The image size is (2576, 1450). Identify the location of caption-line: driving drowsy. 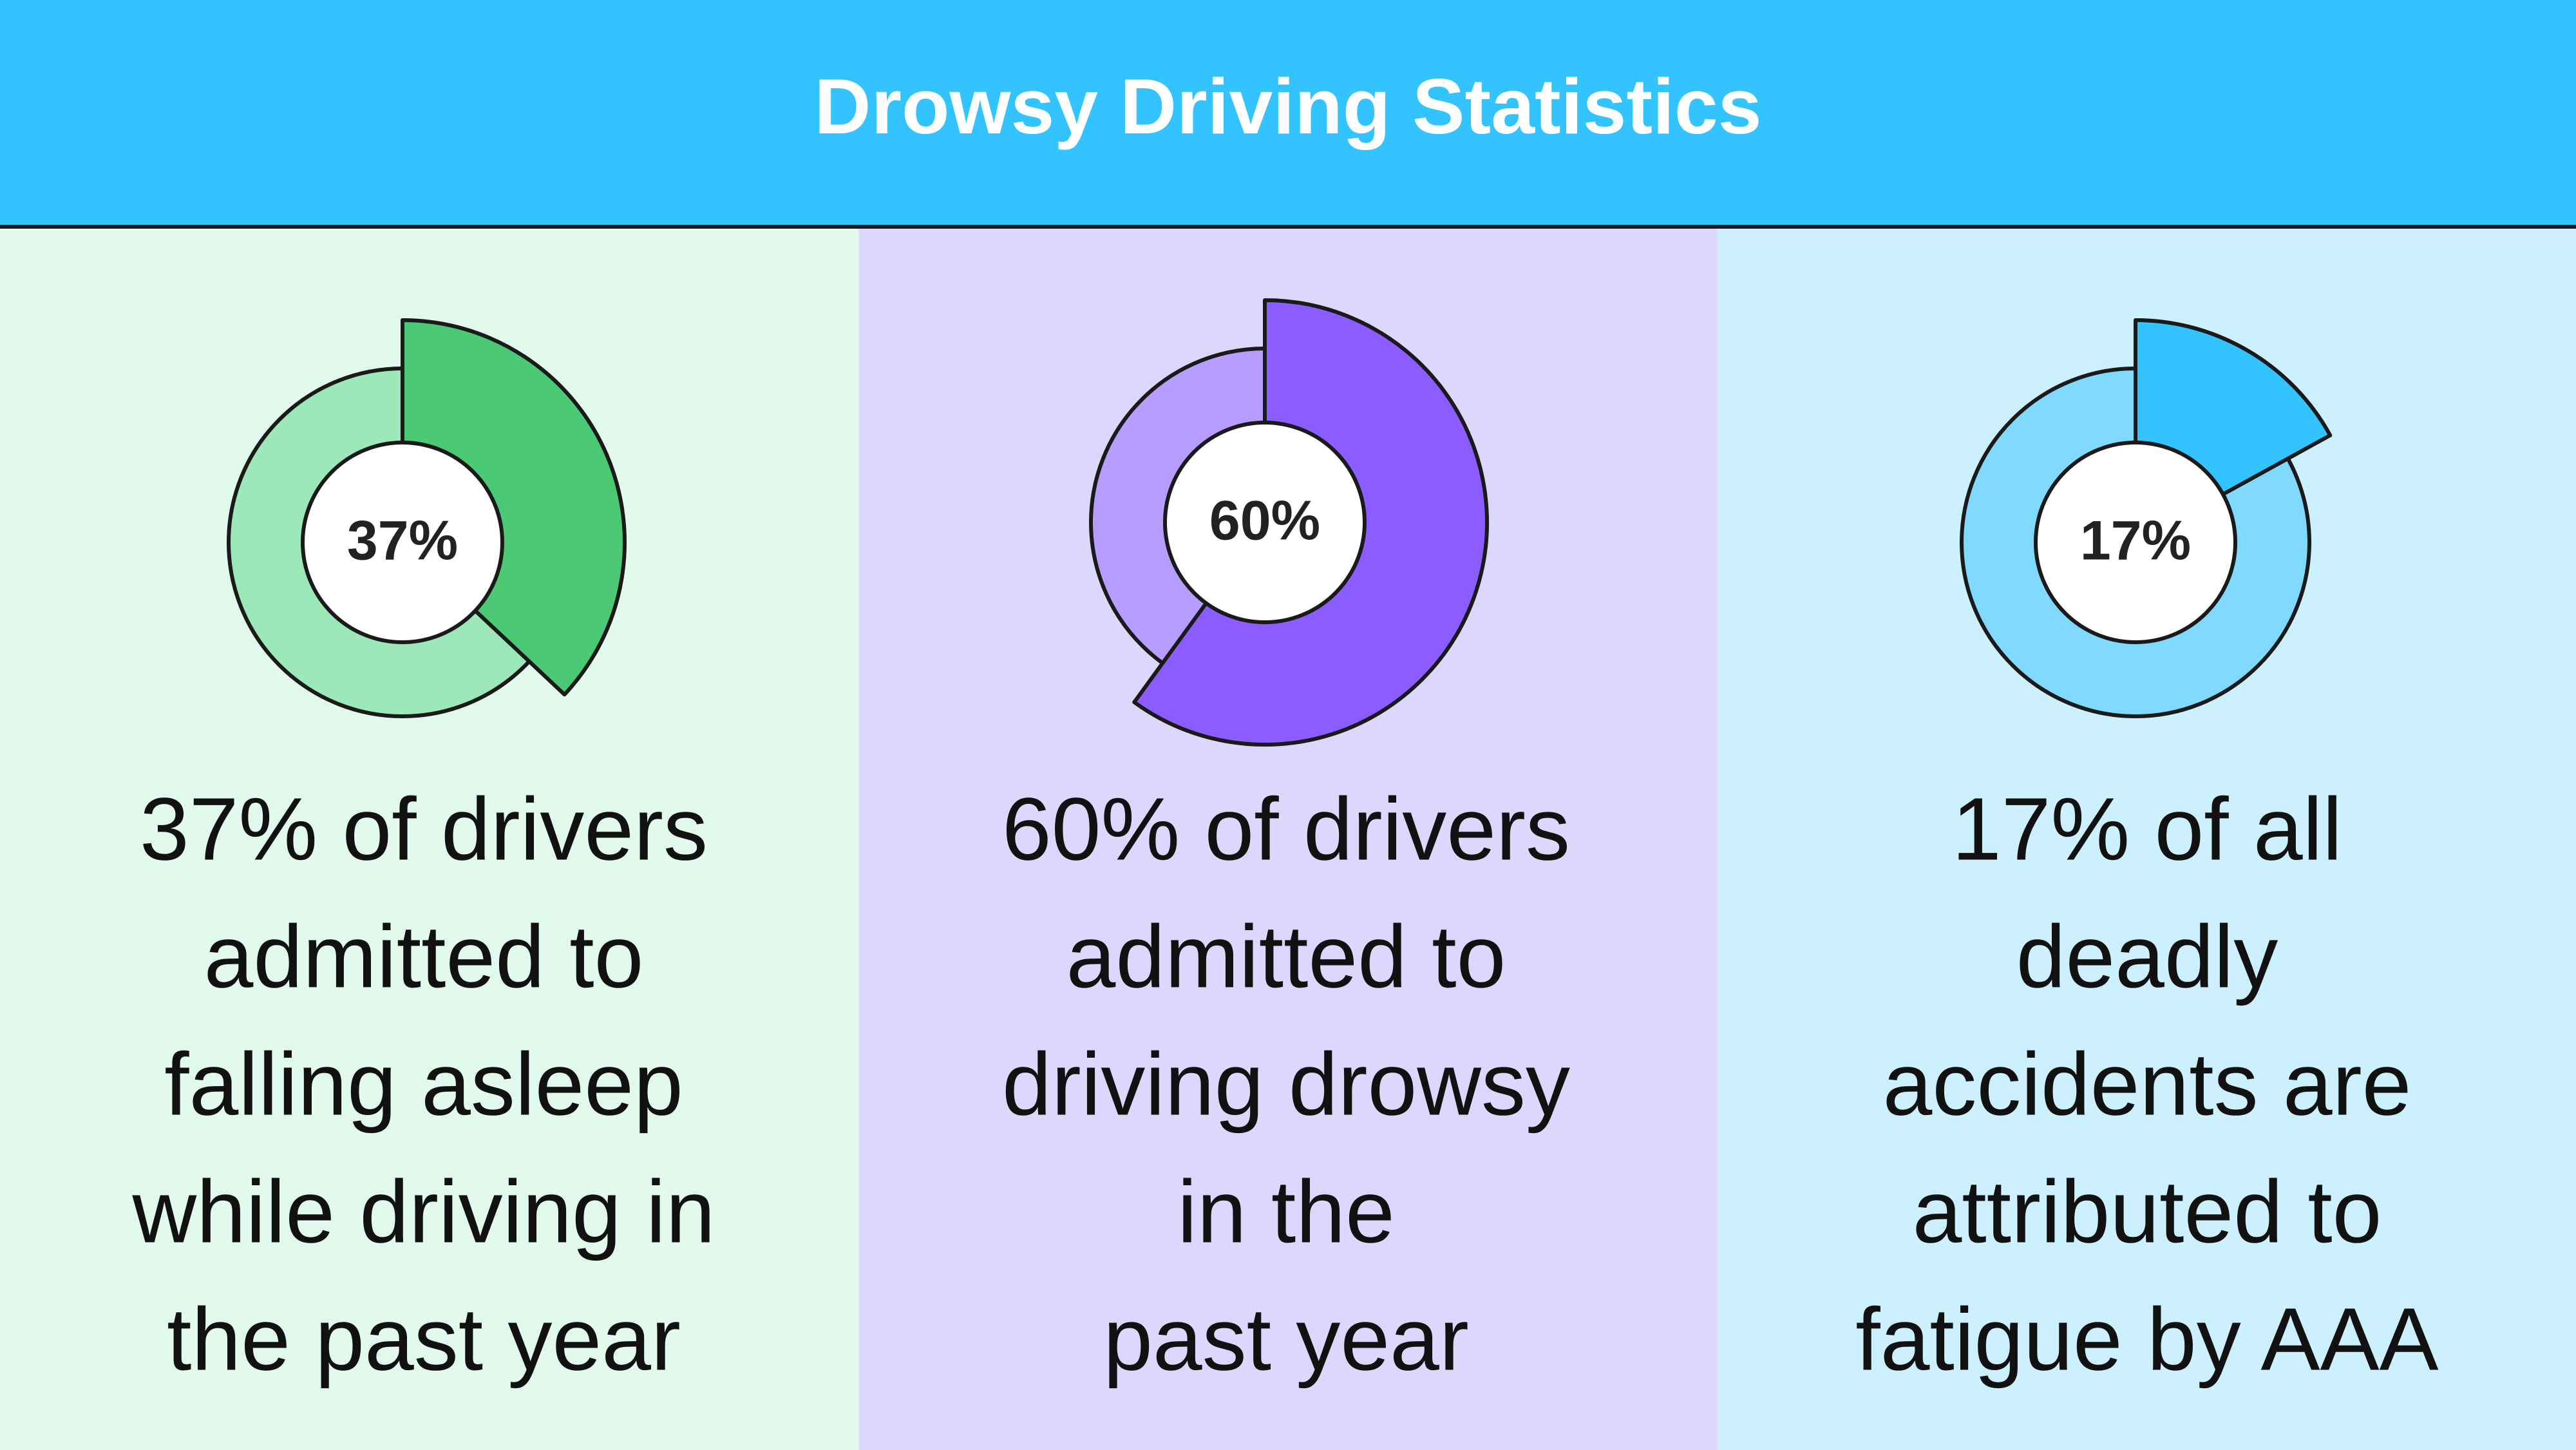
(1286, 1084).